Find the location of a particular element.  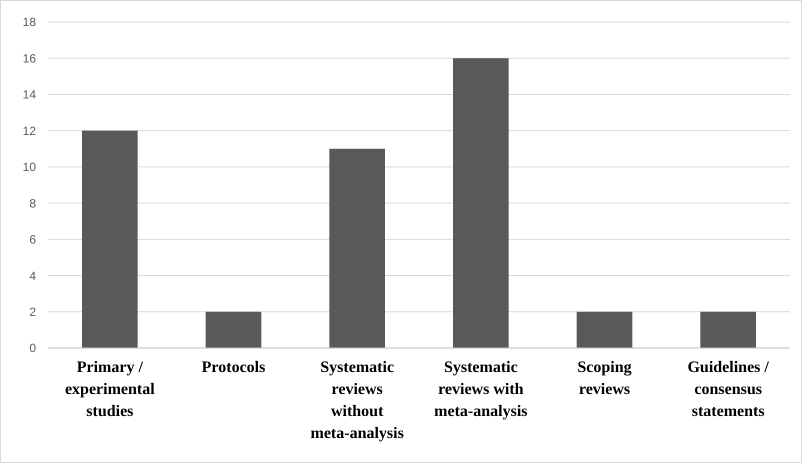

y-tick-label: 14 is located at coordinates (29, 95).